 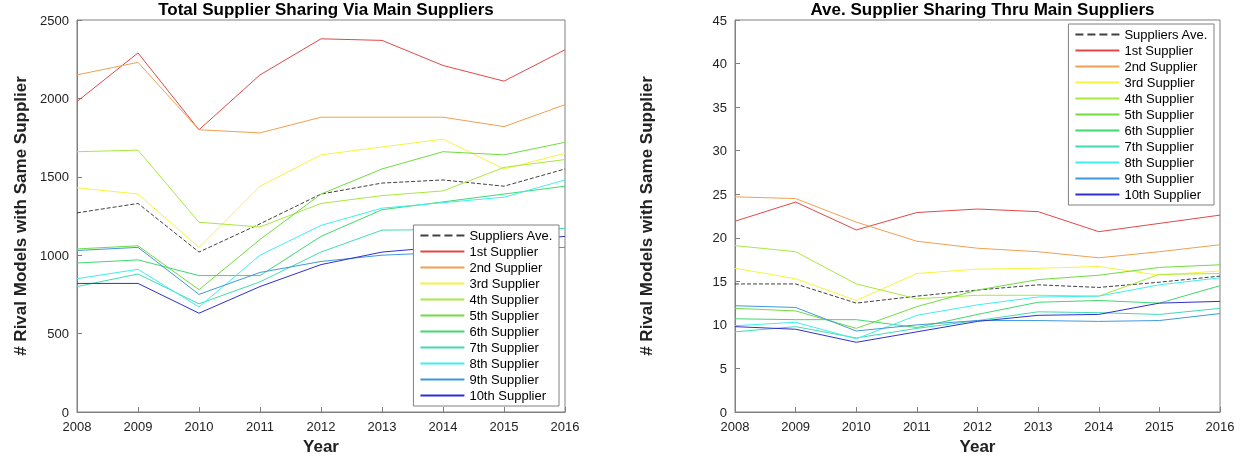 What do you see at coordinates (719, 281) in the screenshot?
I see `y-tick-label: 15` at bounding box center [719, 281].